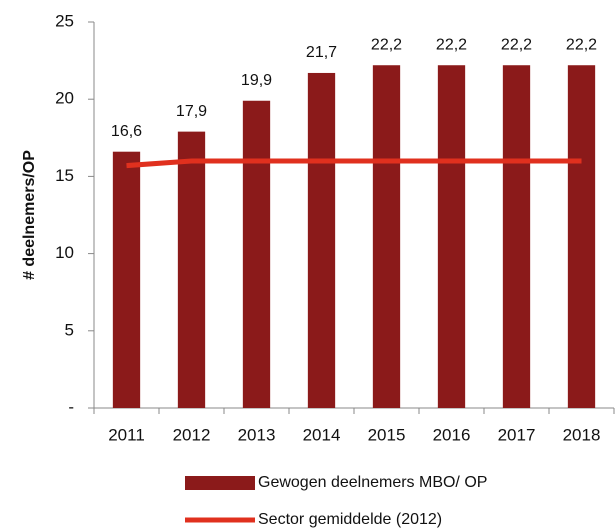 This screenshot has width=615, height=532. I want to click on line, so click(354, 163).